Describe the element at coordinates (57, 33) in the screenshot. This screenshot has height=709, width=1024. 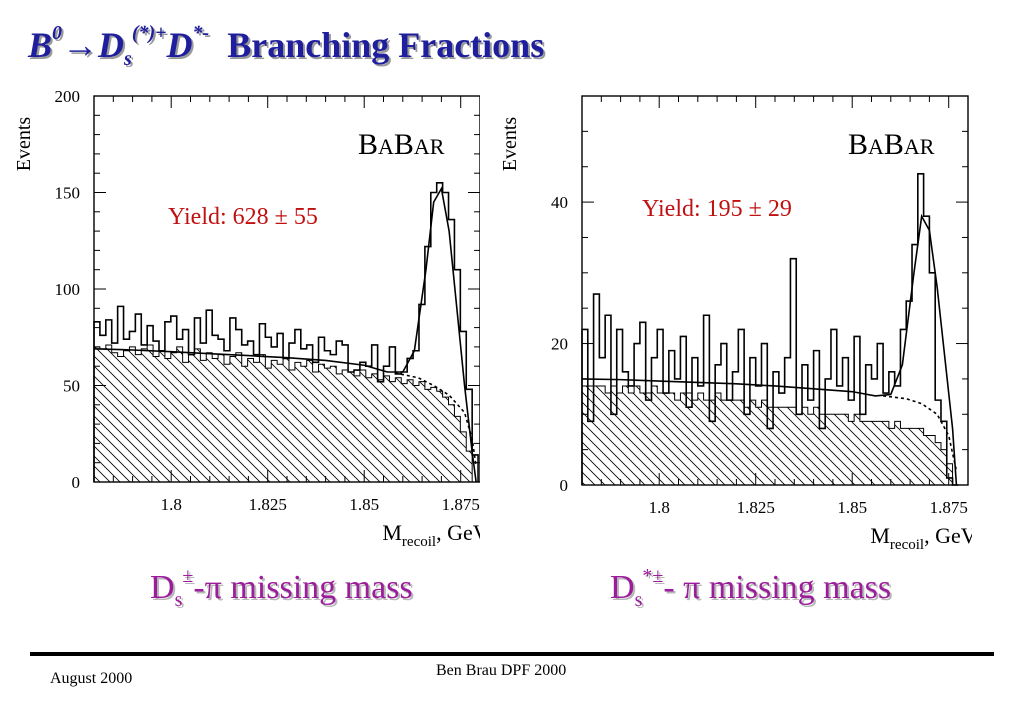
I see `title-sup-0: 0` at that location.